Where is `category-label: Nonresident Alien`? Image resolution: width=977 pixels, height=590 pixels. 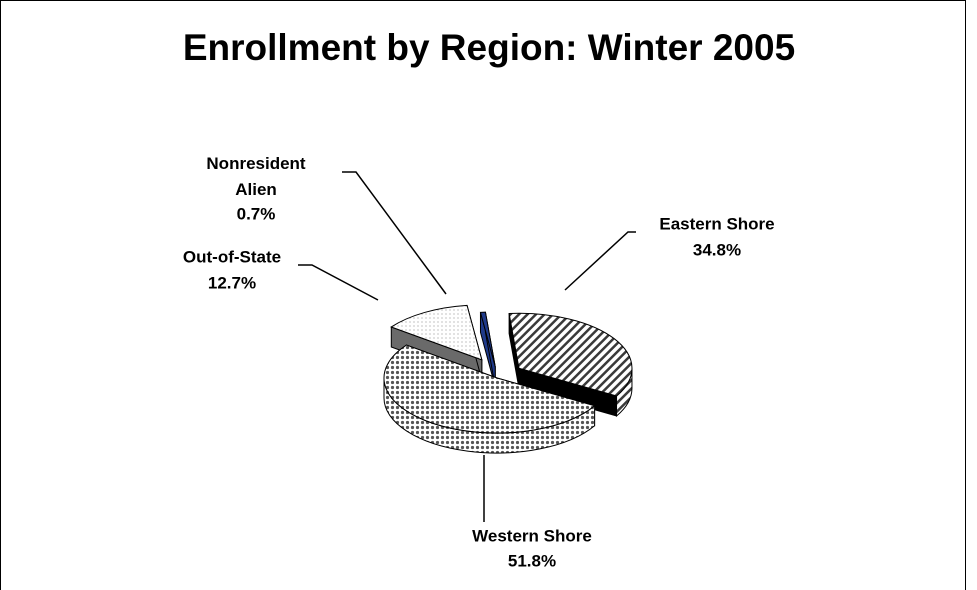 category-label: Nonresident Alien is located at coordinates (256, 176).